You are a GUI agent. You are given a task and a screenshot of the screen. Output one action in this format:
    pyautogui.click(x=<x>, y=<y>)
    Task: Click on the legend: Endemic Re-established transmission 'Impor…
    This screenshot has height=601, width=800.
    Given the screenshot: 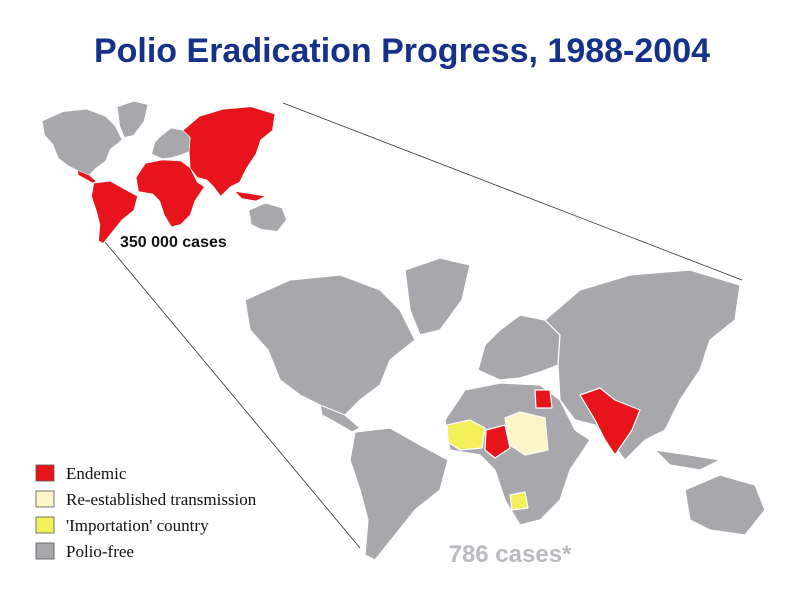 What is the action you would take?
    pyautogui.click(x=146, y=512)
    